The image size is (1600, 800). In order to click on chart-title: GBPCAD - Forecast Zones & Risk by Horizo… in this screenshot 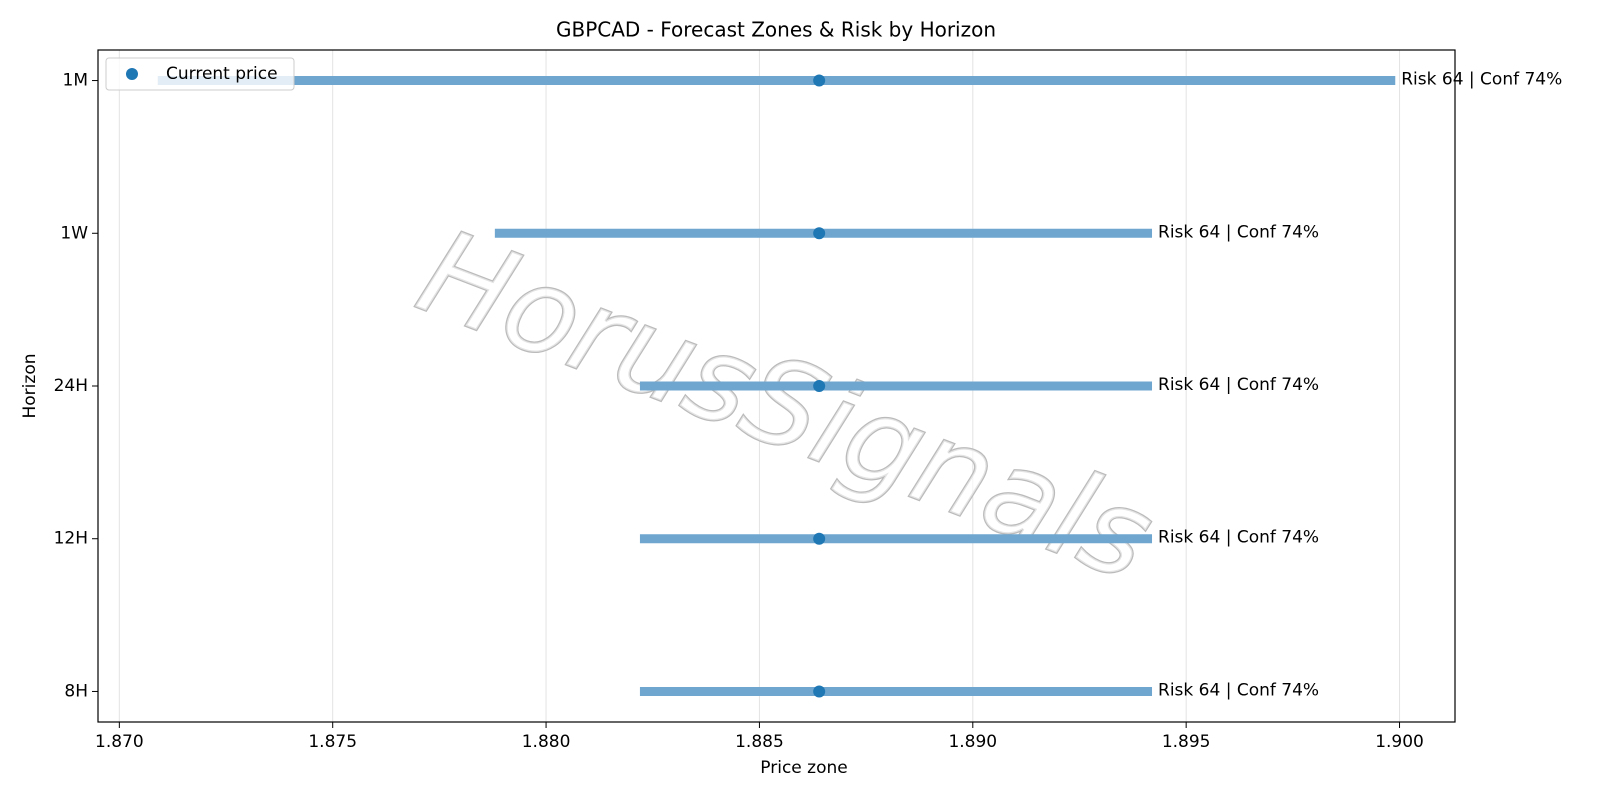, I will do `click(776, 30)`.